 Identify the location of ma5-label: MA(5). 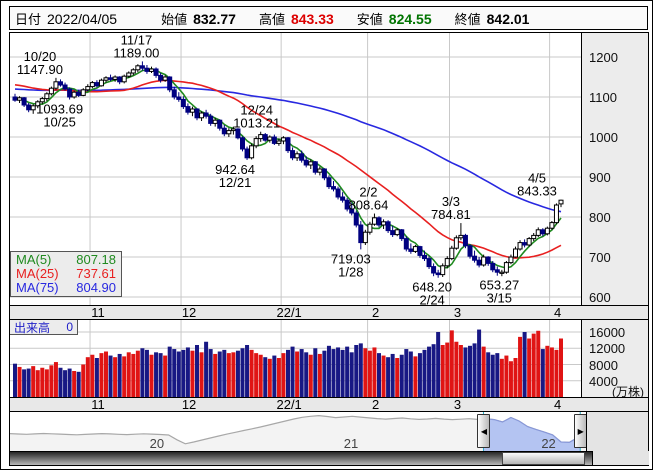
(34, 259).